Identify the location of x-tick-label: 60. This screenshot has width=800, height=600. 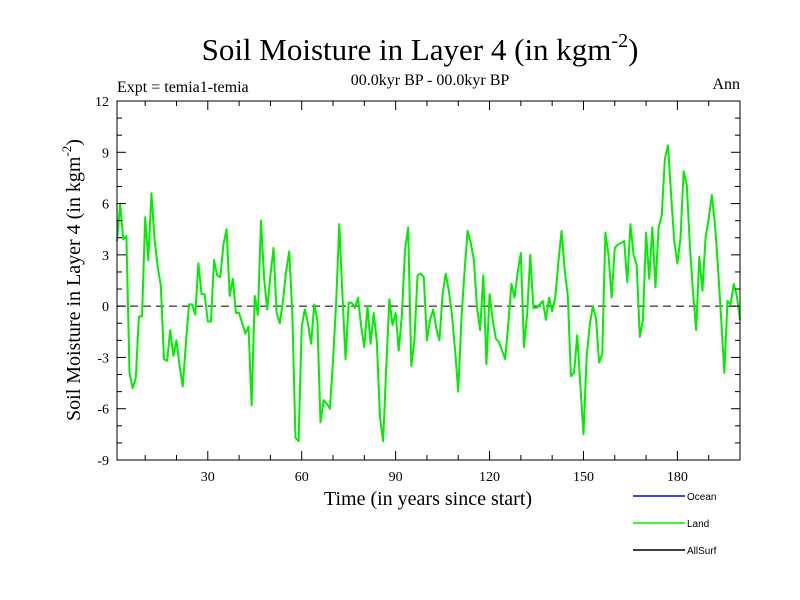
(302, 477).